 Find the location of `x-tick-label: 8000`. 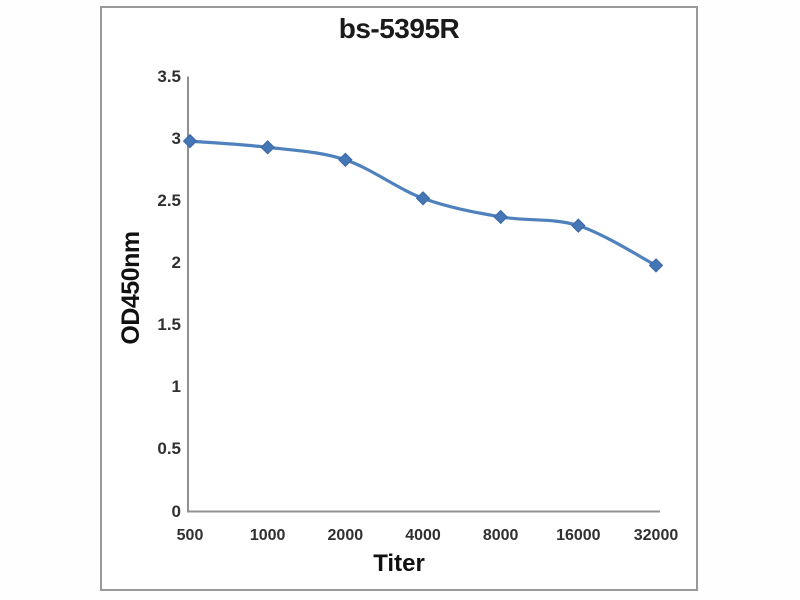

x-tick-label: 8000 is located at coordinates (500, 535).